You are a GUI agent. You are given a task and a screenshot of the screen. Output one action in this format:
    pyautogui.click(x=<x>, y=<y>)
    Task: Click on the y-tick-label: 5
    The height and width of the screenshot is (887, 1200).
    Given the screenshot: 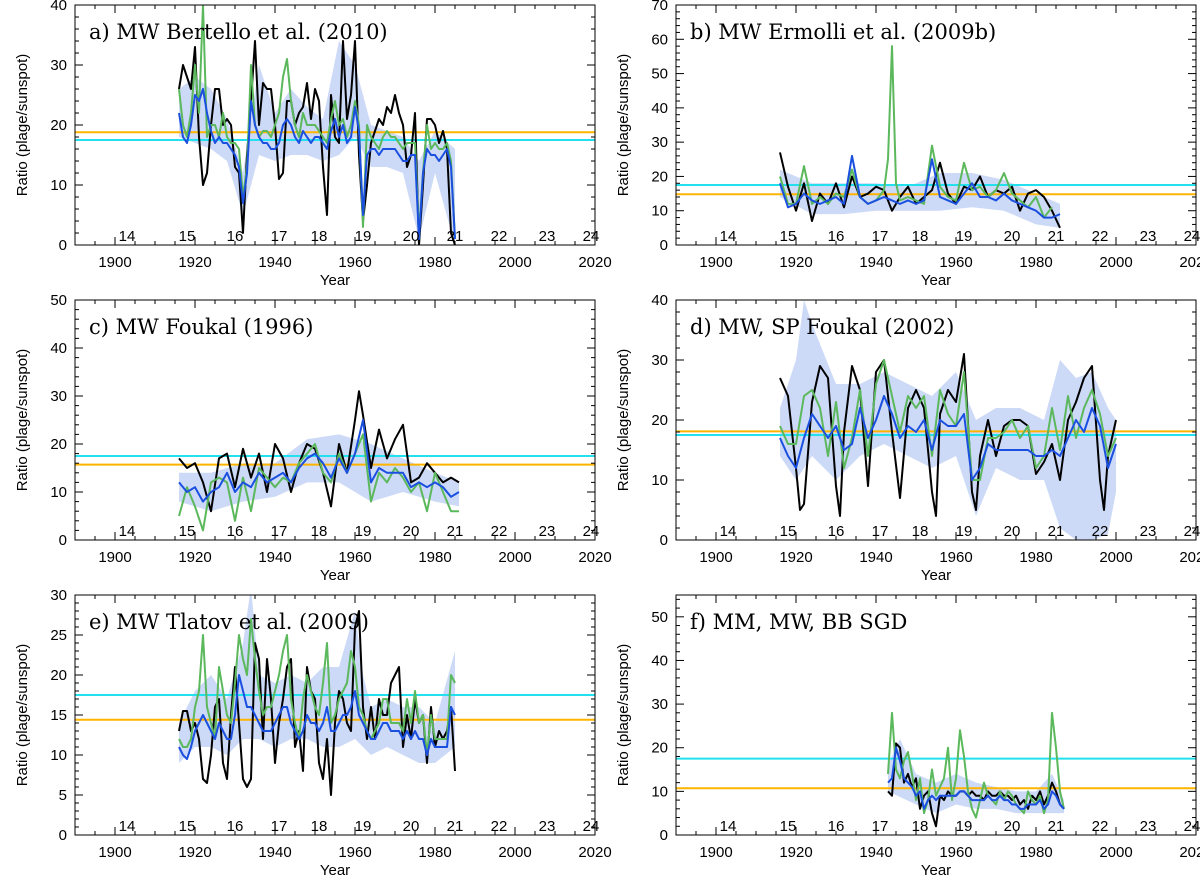 What is the action you would take?
    pyautogui.click(x=63, y=795)
    